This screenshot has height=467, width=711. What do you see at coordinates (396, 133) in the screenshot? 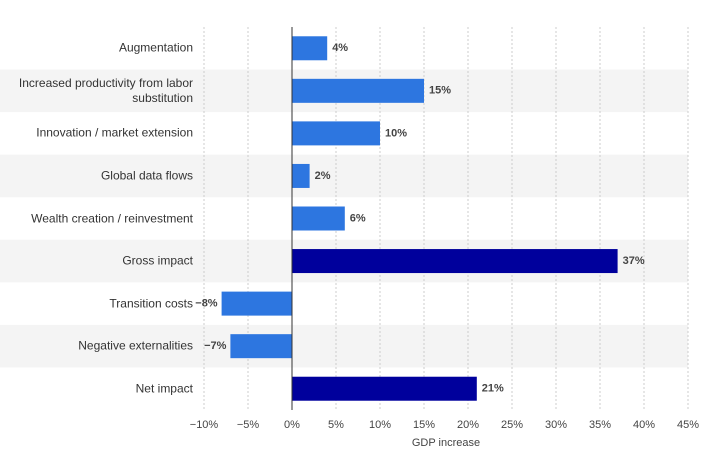
I see `value-label: 10%` at bounding box center [396, 133].